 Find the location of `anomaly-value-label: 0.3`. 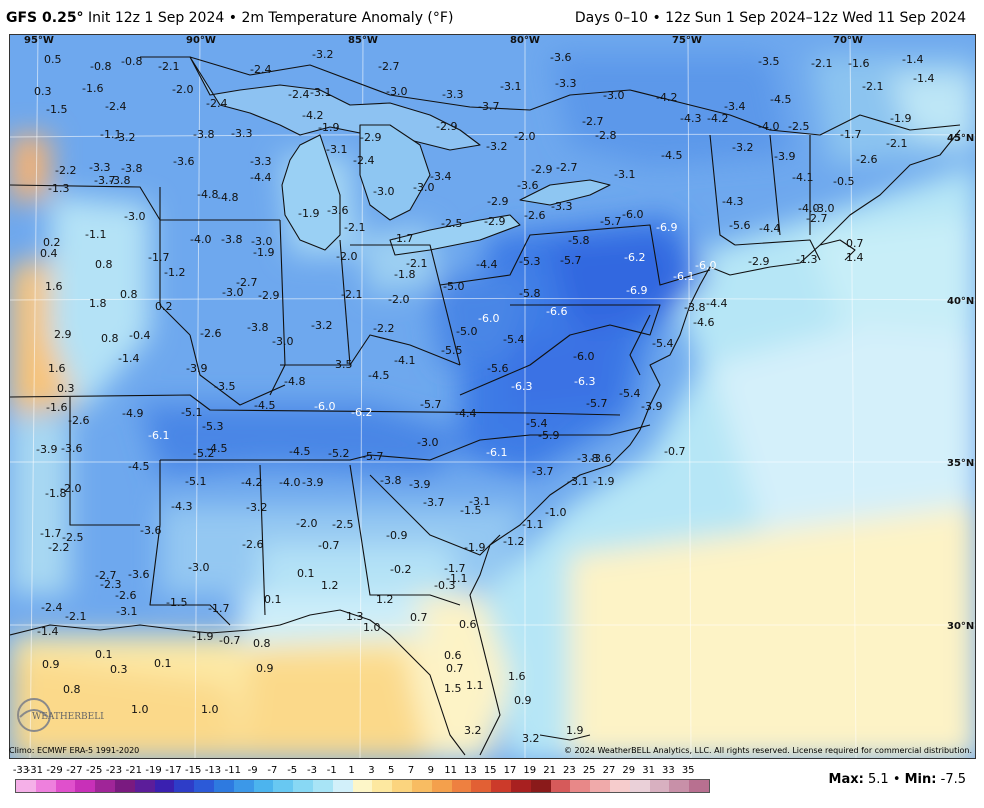

anomaly-value-label: 0.3 is located at coordinates (66, 388).